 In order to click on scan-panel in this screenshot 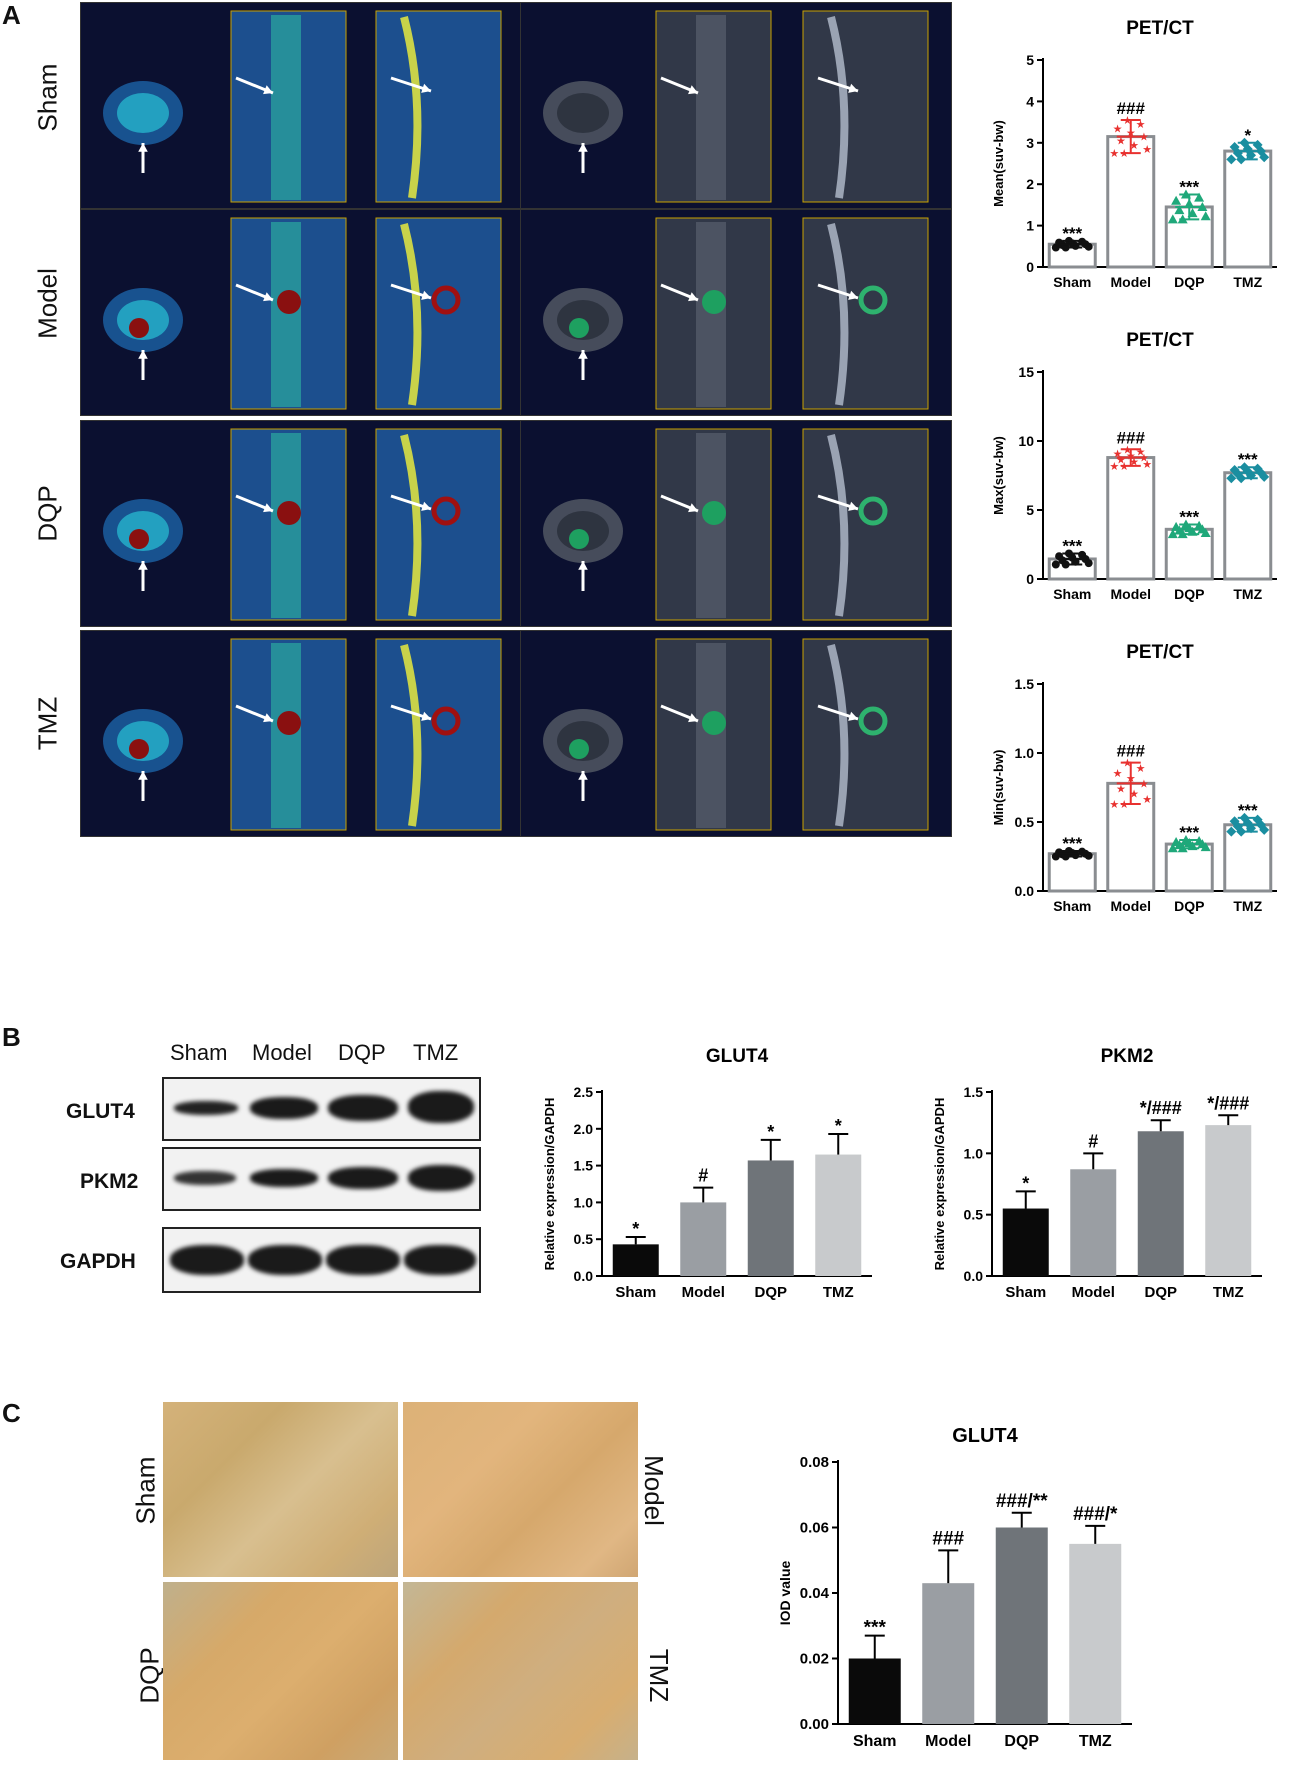, I will do `click(306, 105)`.